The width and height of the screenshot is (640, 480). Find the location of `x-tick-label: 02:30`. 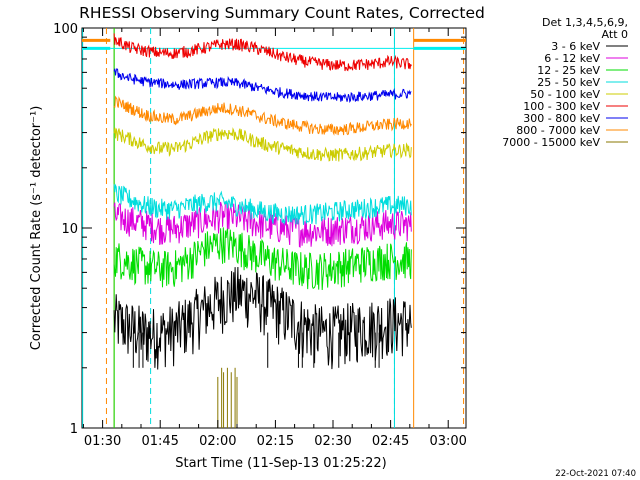

x-tick-label: 02:30 is located at coordinates (332, 441).